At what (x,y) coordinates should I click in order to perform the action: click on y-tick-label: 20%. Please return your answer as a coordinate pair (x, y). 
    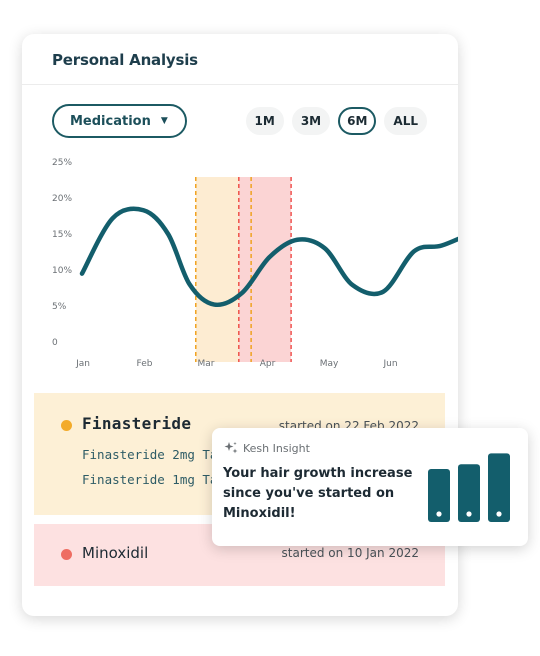
    Looking at the image, I should click on (62, 199).